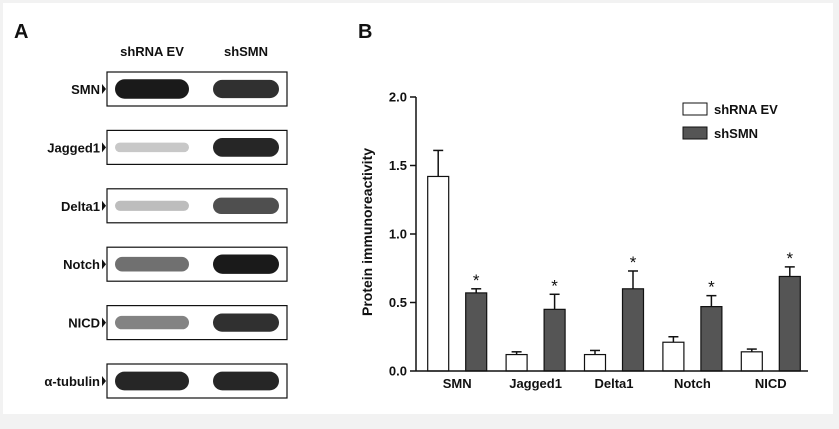 This screenshot has width=839, height=429. Describe the element at coordinates (80, 206) in the screenshot. I see `blot-row-label-delta1: Delta1` at that location.